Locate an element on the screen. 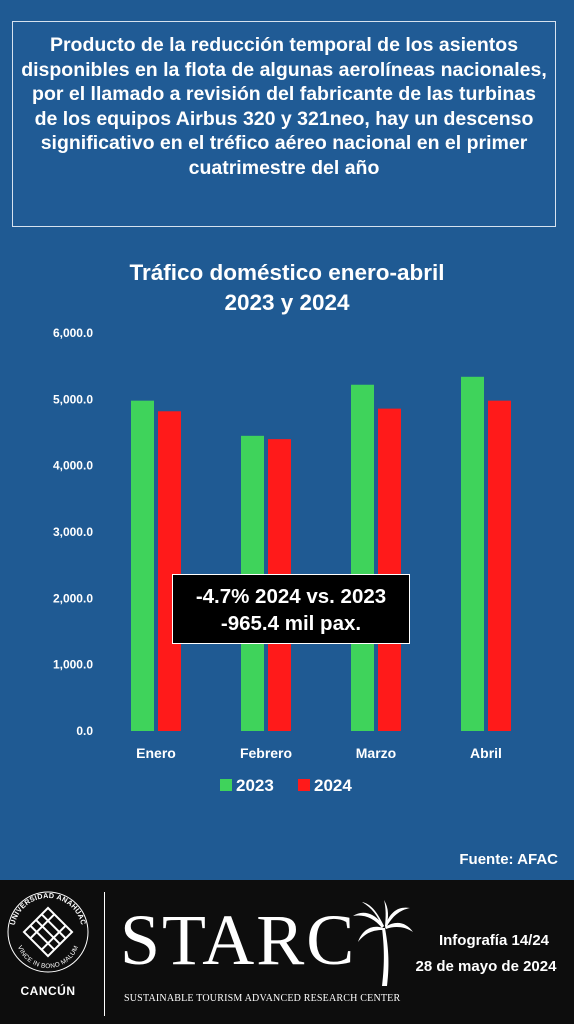 The height and width of the screenshot is (1024, 574). bar-2023-marzo is located at coordinates (362, 557).